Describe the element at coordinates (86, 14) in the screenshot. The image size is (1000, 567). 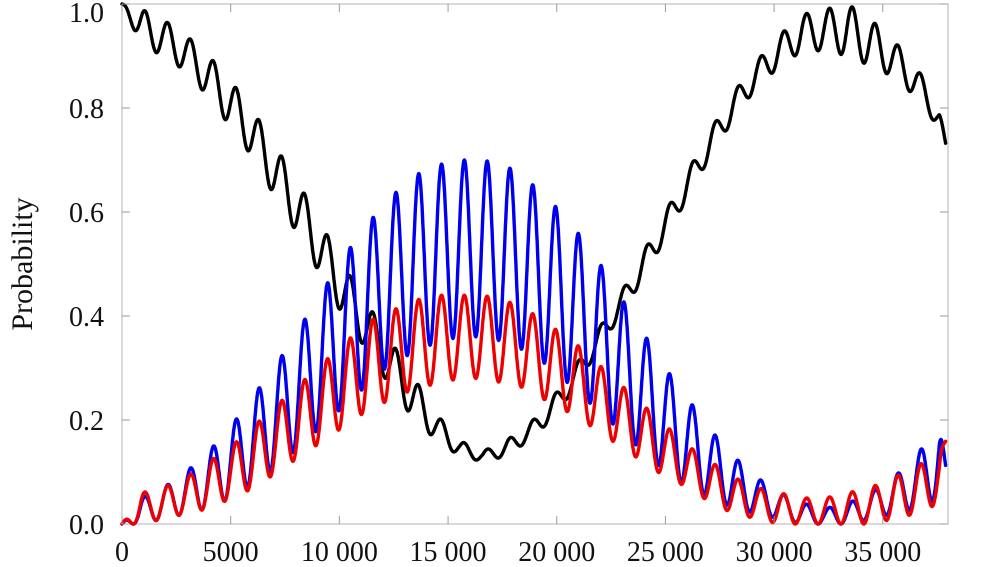
I see `y-tick-label: 1.0` at that location.